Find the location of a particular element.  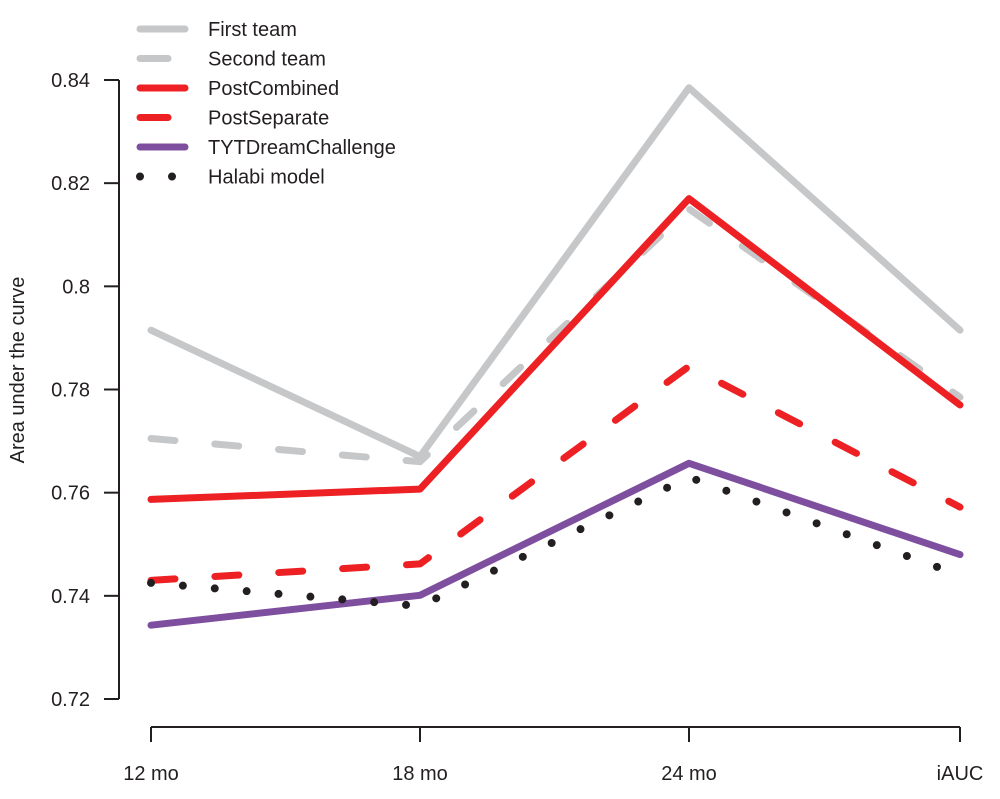

legend-label: First team is located at coordinates (252, 30).